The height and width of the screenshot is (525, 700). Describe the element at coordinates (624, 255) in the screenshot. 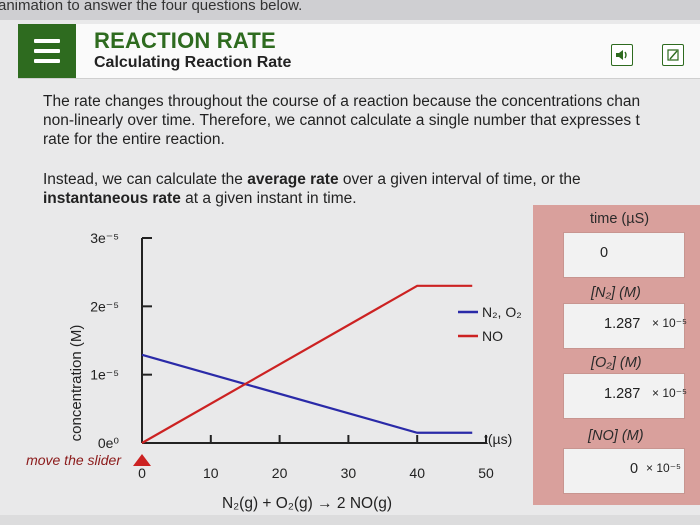

I see `time-value-box: 0` at that location.